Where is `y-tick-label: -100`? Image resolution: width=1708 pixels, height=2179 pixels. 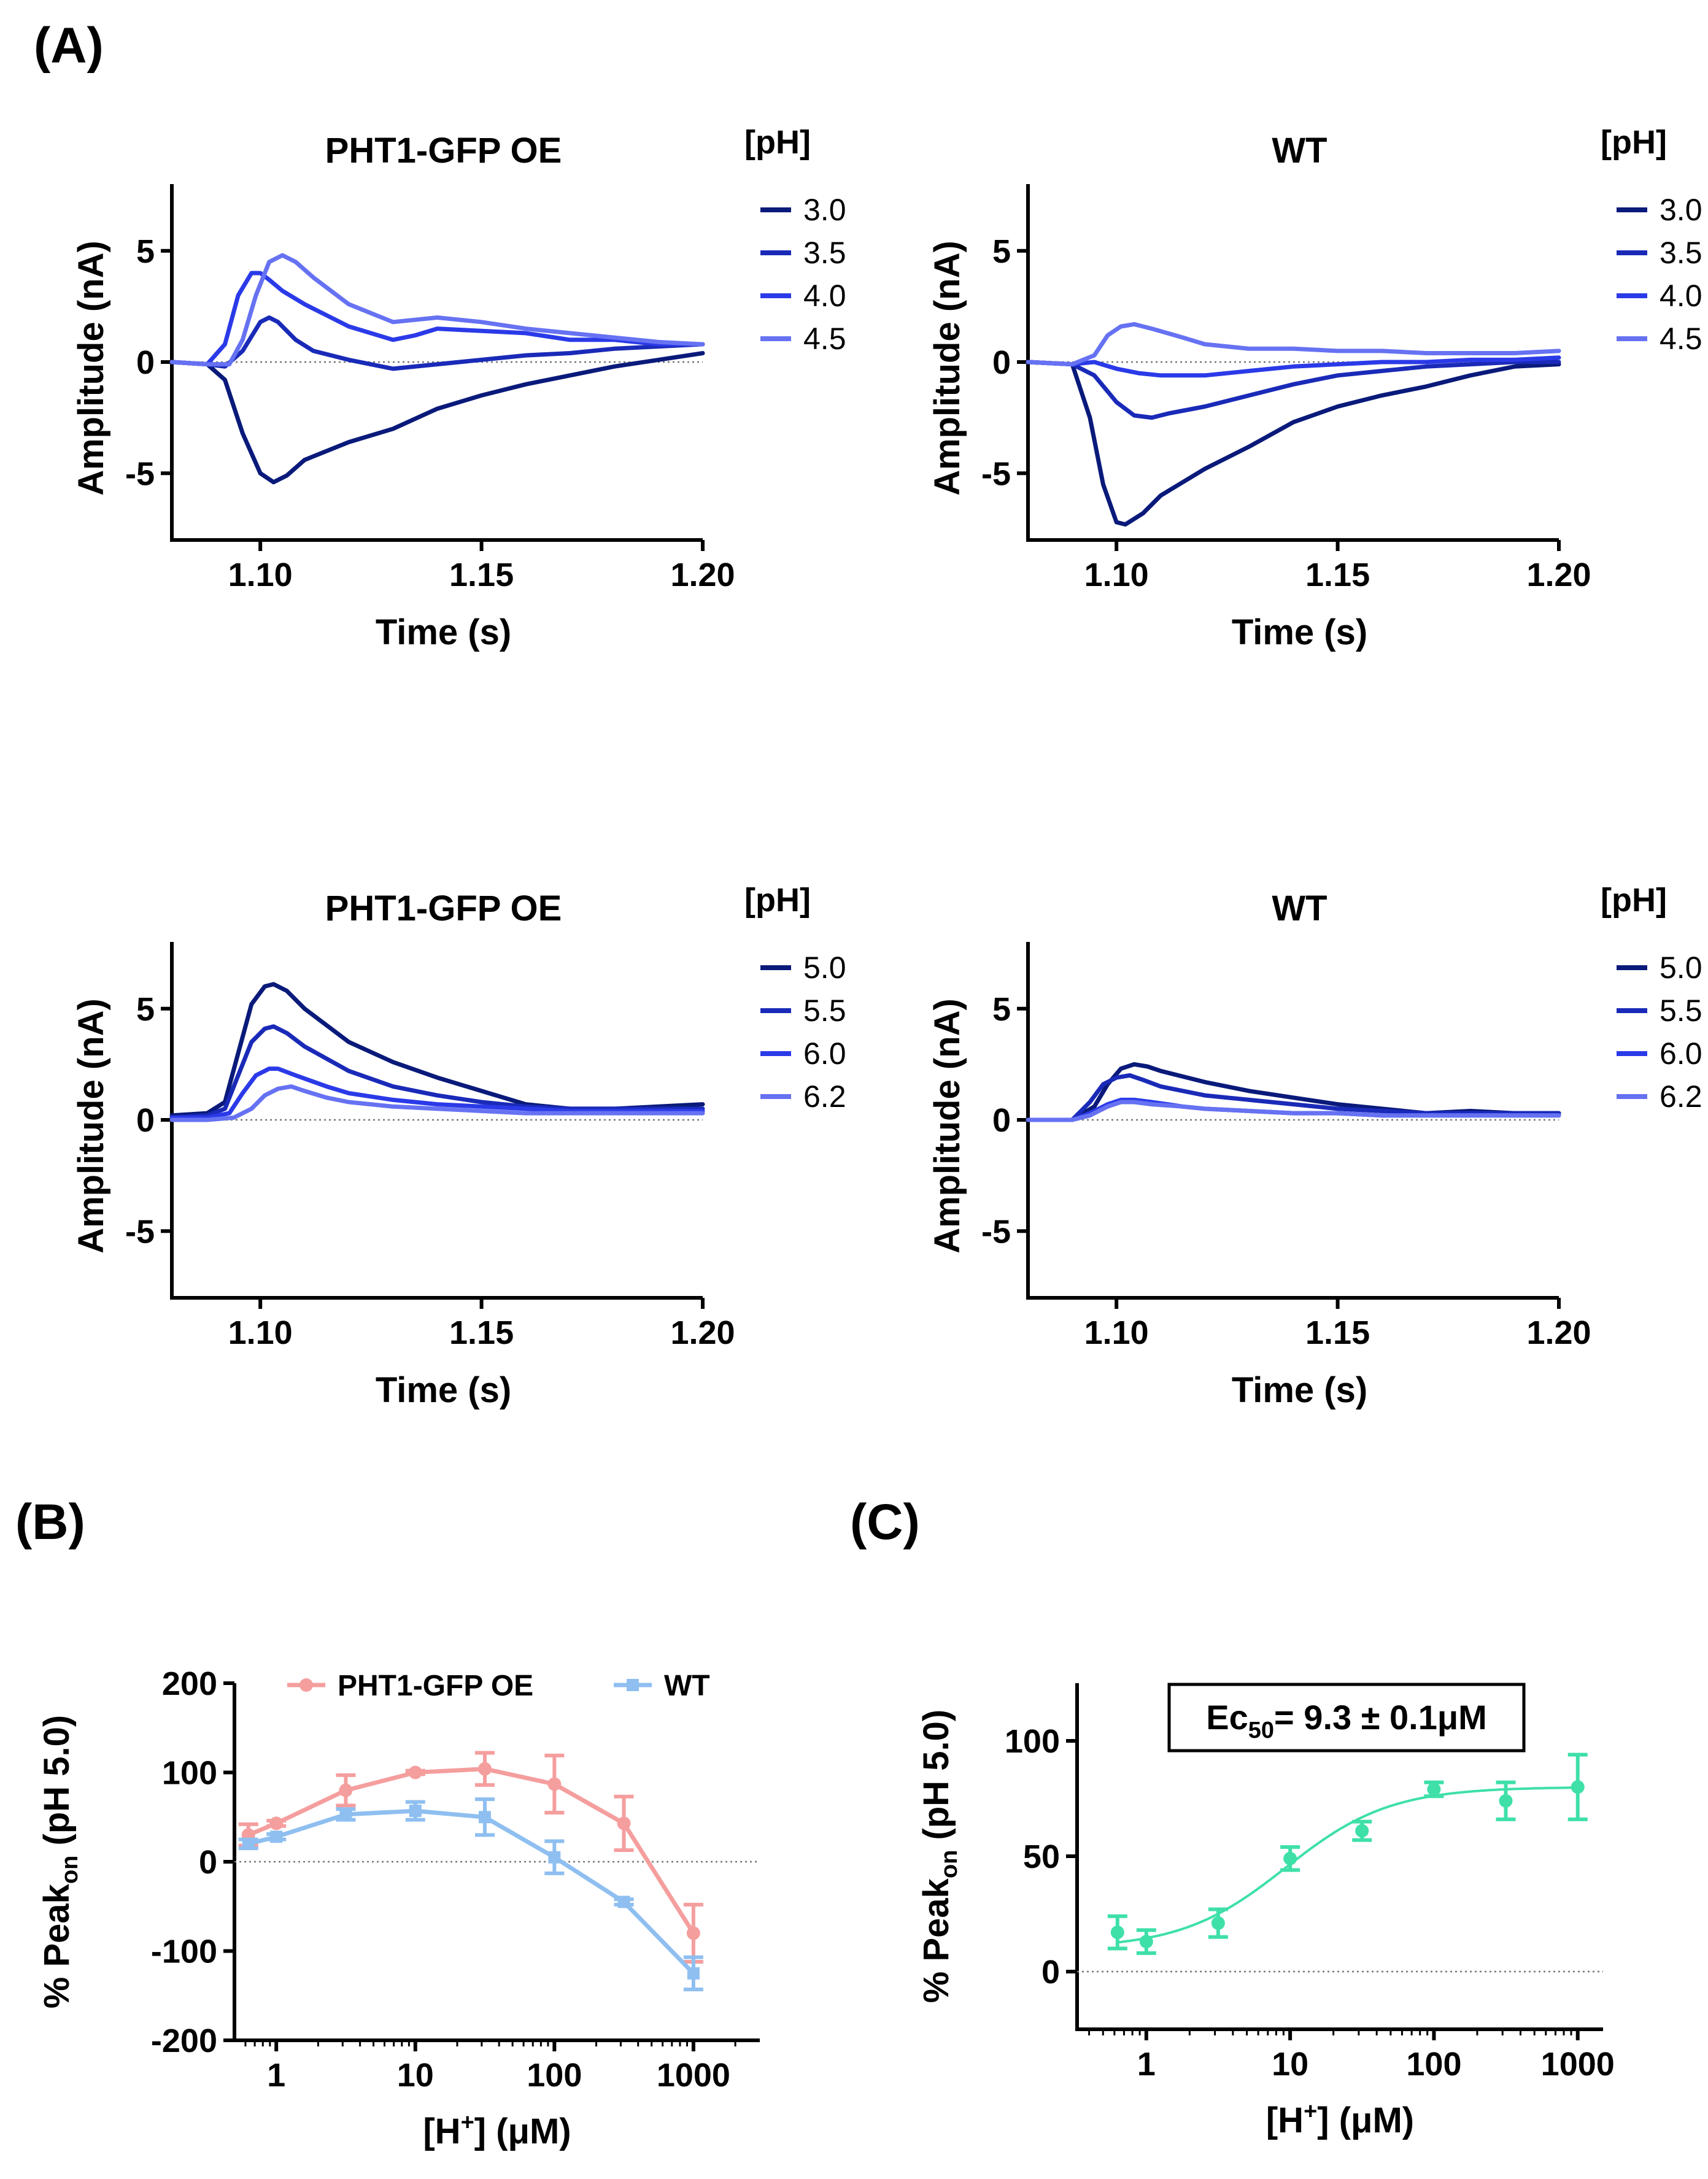 y-tick-label: -100 is located at coordinates (184, 1952).